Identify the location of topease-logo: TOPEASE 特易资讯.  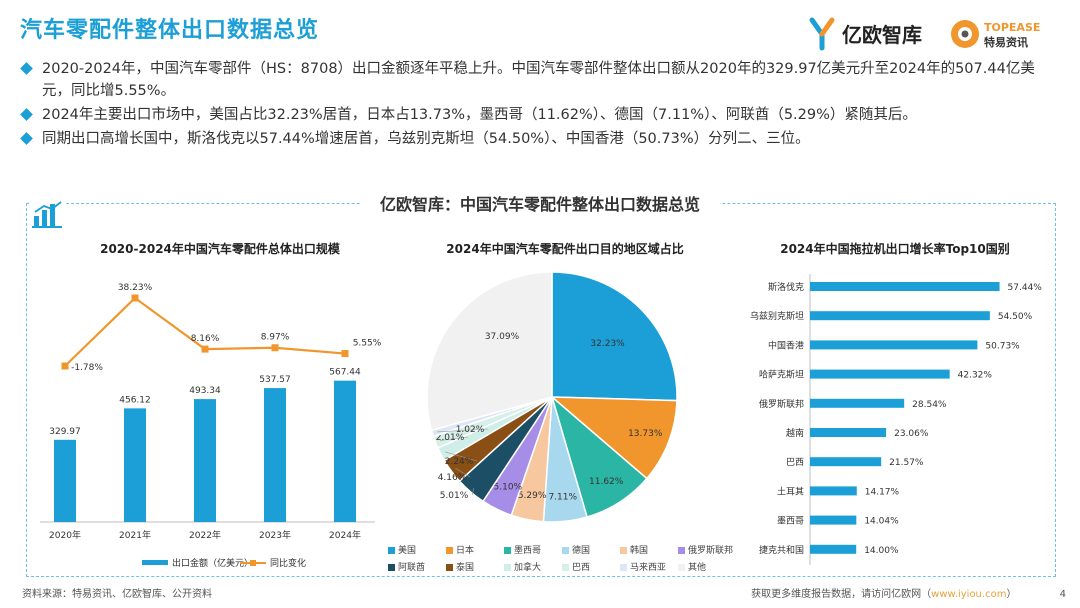
(995, 34).